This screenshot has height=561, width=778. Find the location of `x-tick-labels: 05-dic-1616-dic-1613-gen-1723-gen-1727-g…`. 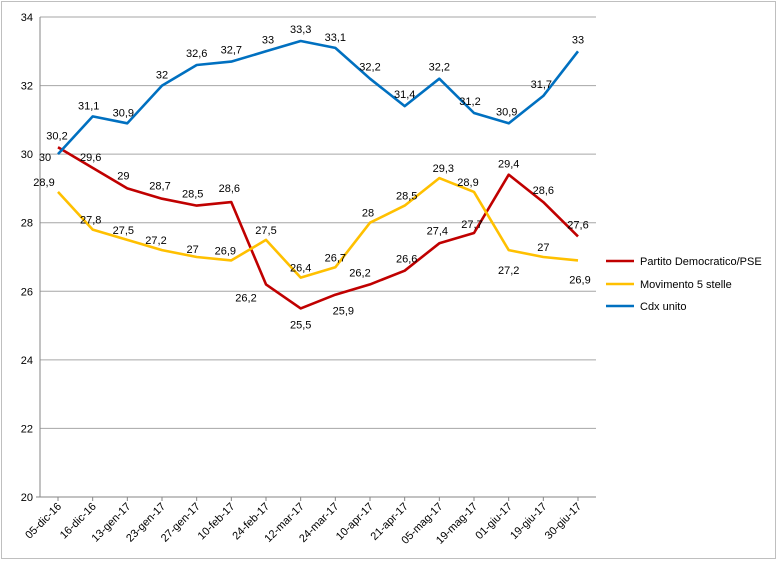

x-tick-labels: 05-dic-1616-dic-1613-gen-1723-gen-1727-g… is located at coordinates (303, 524).